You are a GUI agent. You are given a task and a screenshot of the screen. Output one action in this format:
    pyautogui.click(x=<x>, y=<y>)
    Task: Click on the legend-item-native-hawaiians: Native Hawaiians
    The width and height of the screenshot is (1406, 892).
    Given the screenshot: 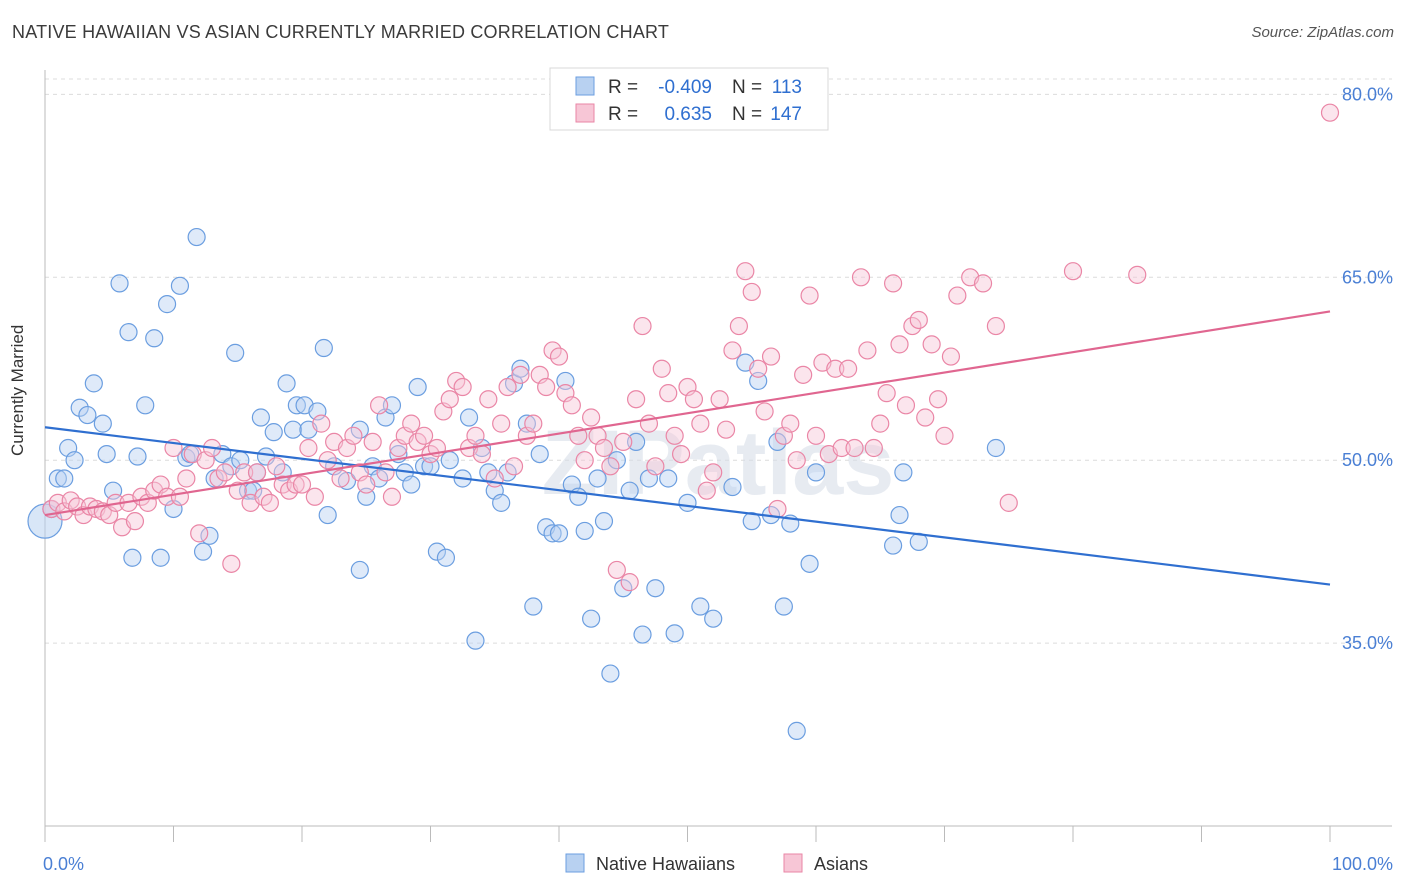 What is the action you would take?
    pyautogui.click(x=665, y=864)
    